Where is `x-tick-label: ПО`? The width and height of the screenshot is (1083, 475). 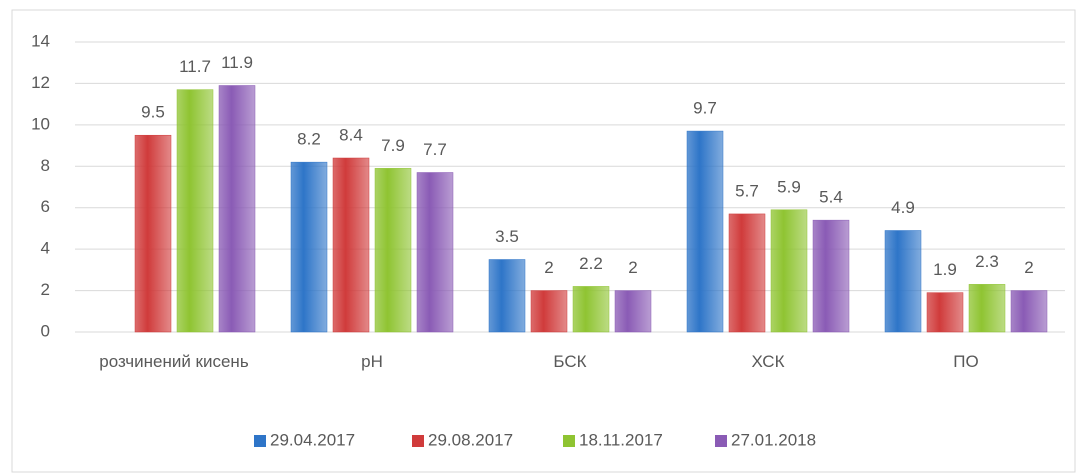
x-tick-label: ПО is located at coordinates (966, 361).